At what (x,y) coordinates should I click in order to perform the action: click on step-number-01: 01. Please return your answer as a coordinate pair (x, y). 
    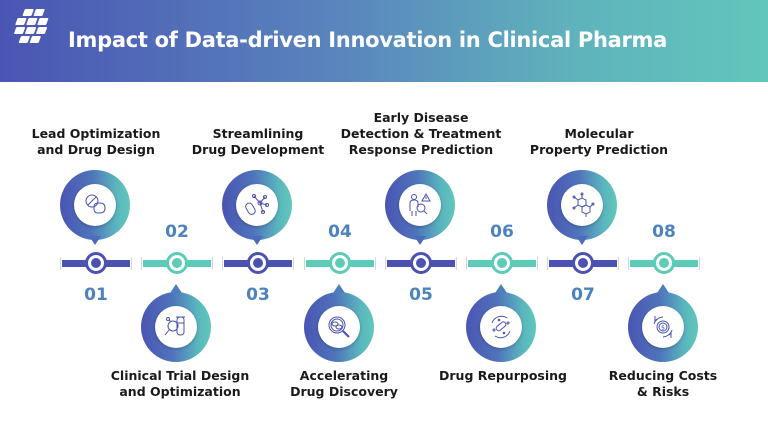
    Looking at the image, I should click on (96, 295).